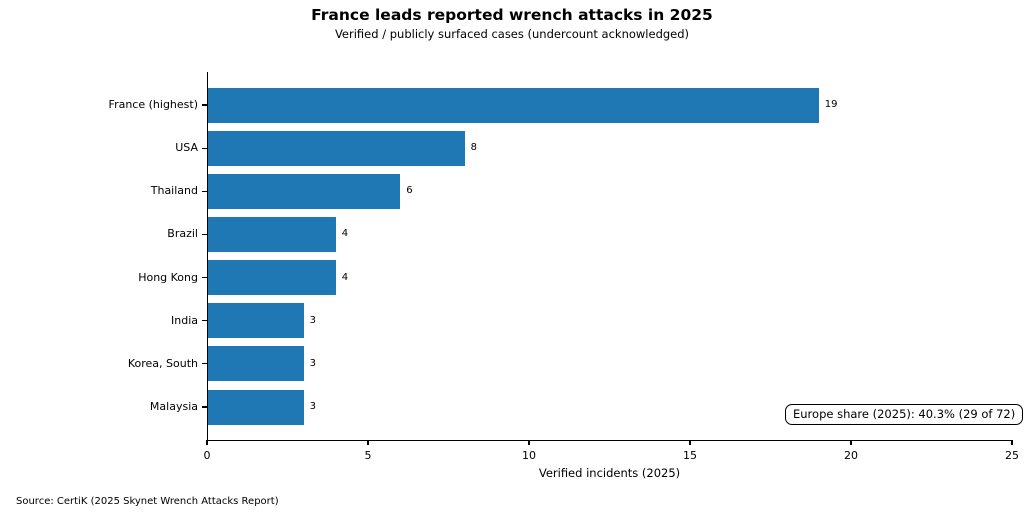 The width and height of the screenshot is (1024, 514). I want to click on category-label: Brazil, so click(182, 234).